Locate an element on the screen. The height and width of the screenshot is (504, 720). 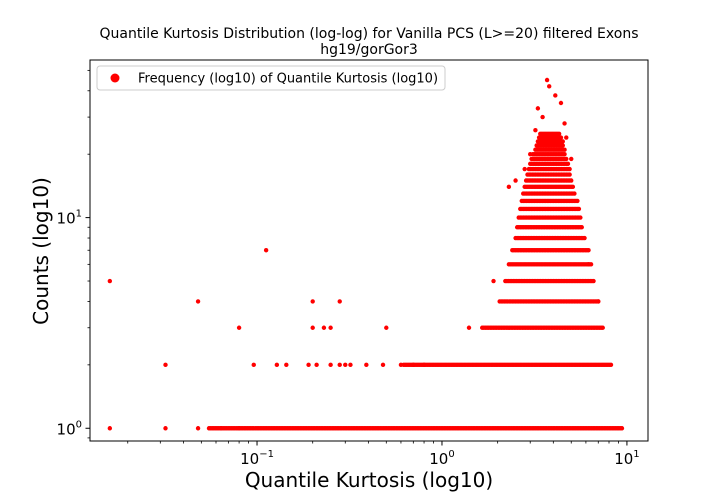
y-tick-label: 10⁰ is located at coordinates (69, 428).